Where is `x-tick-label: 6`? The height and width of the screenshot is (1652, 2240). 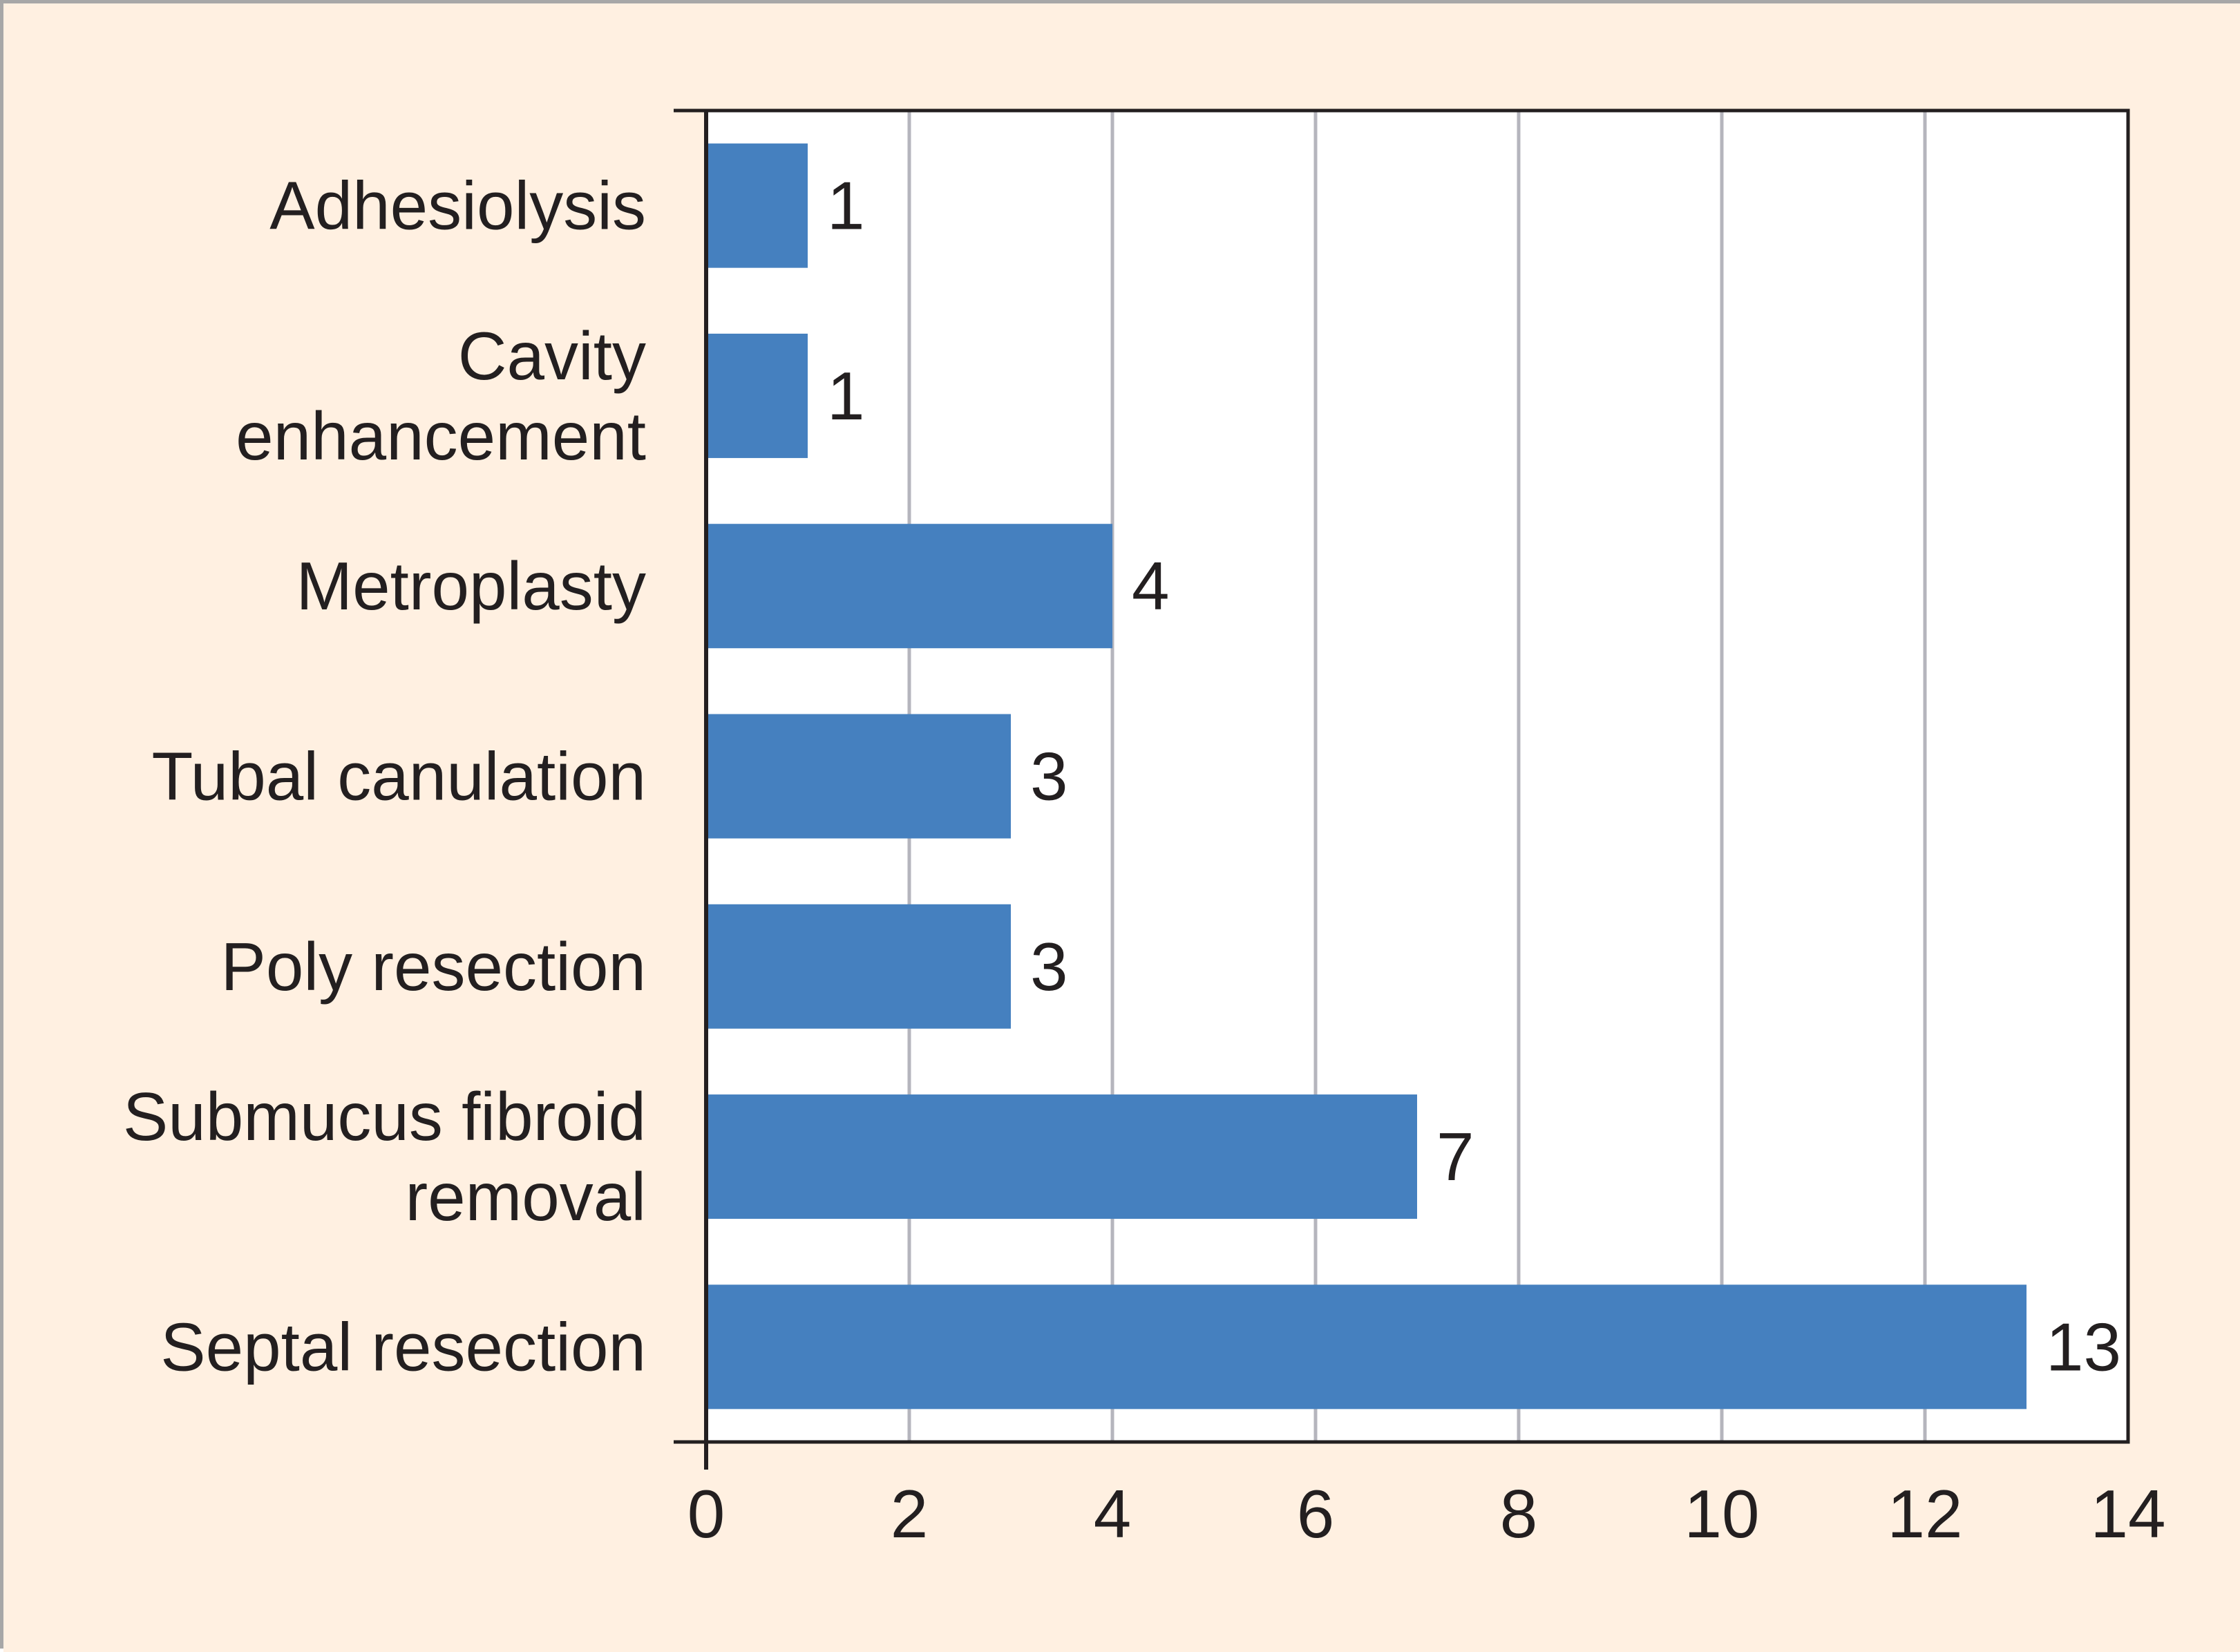 x-tick-label: 6 is located at coordinates (1316, 1514).